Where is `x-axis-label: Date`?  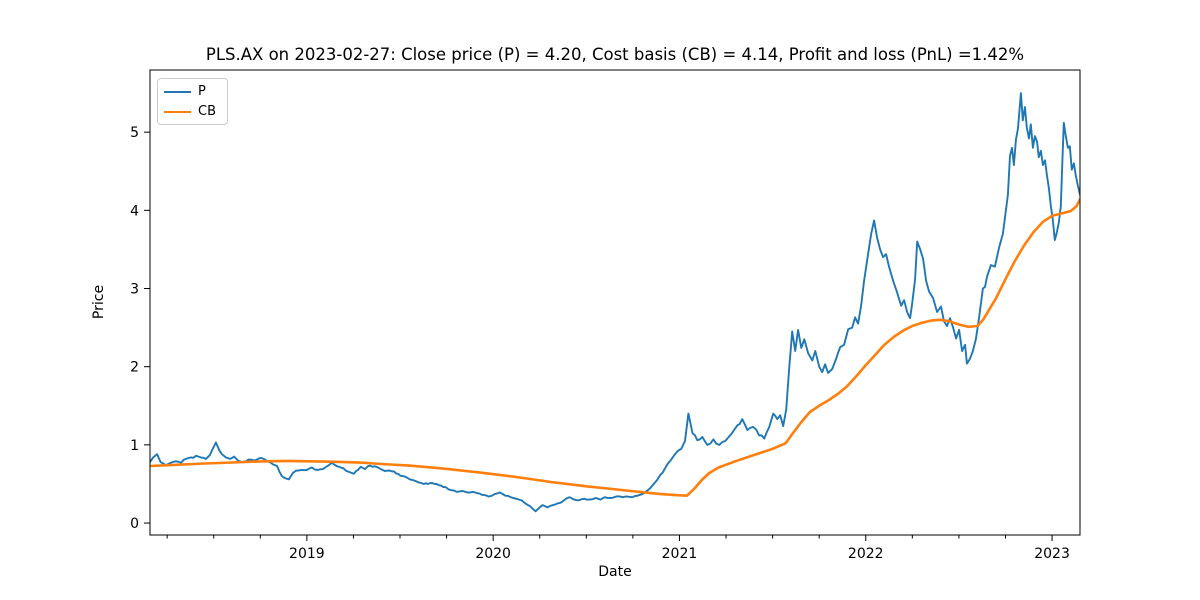
x-axis-label: Date is located at coordinates (615, 572).